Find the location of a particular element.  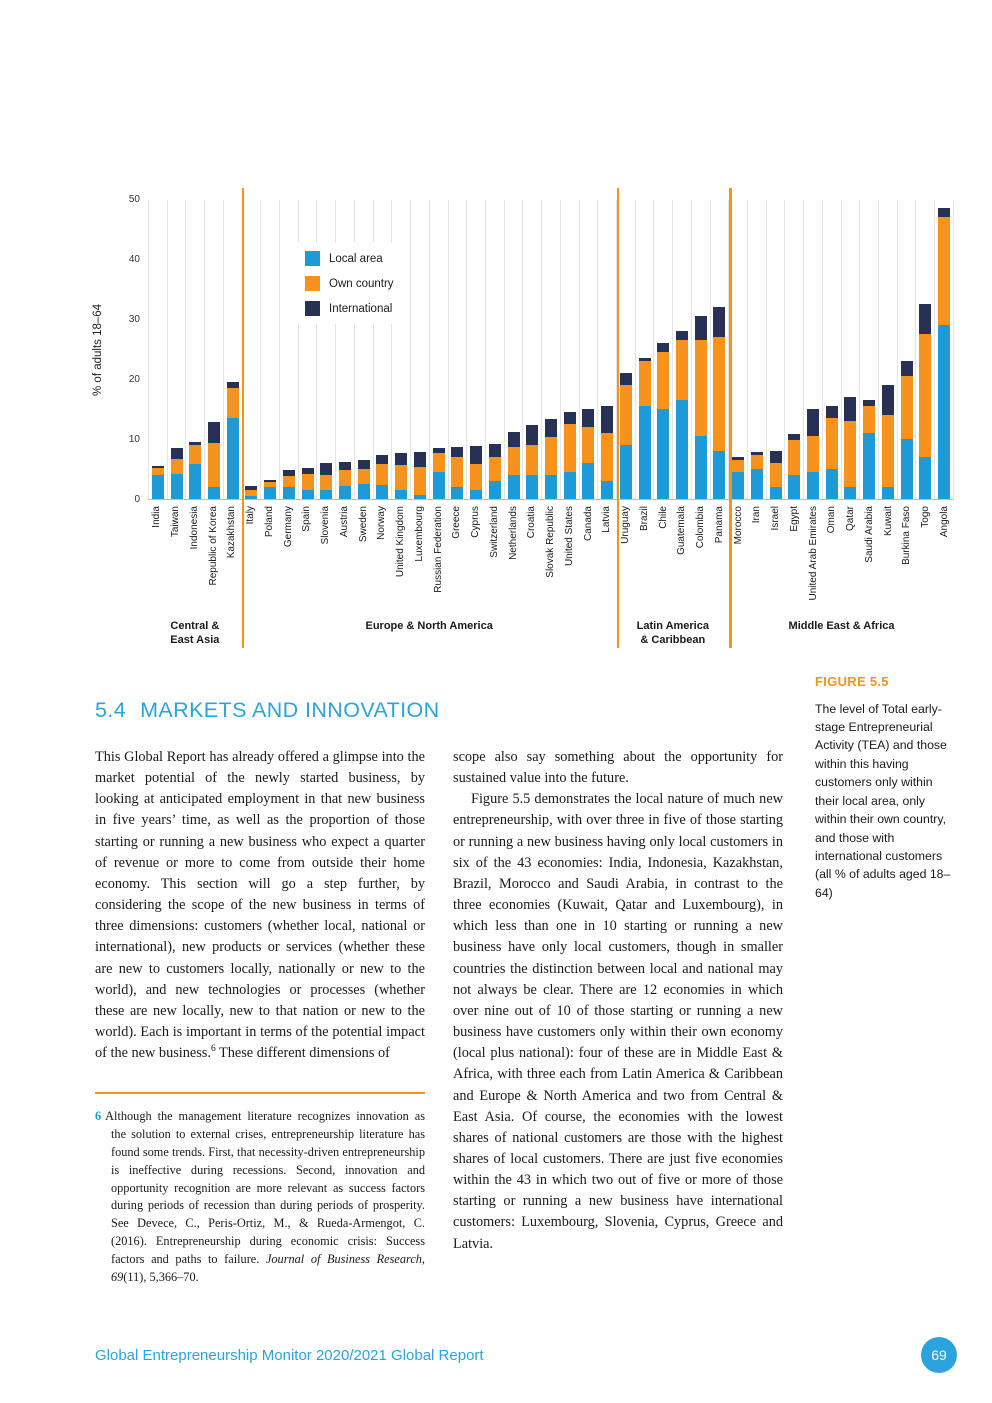

bar-norway is located at coordinates (382, 349).